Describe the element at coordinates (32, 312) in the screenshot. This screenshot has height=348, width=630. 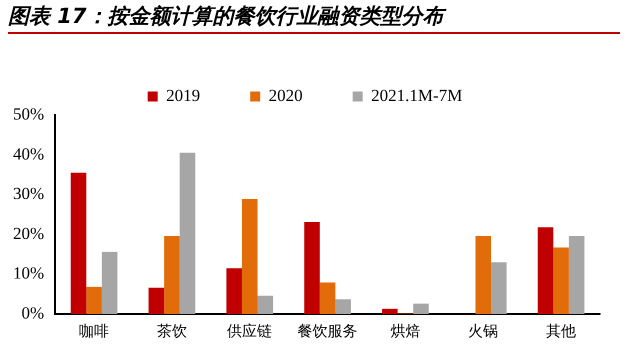
I see `y-tick-label: 0%` at that location.